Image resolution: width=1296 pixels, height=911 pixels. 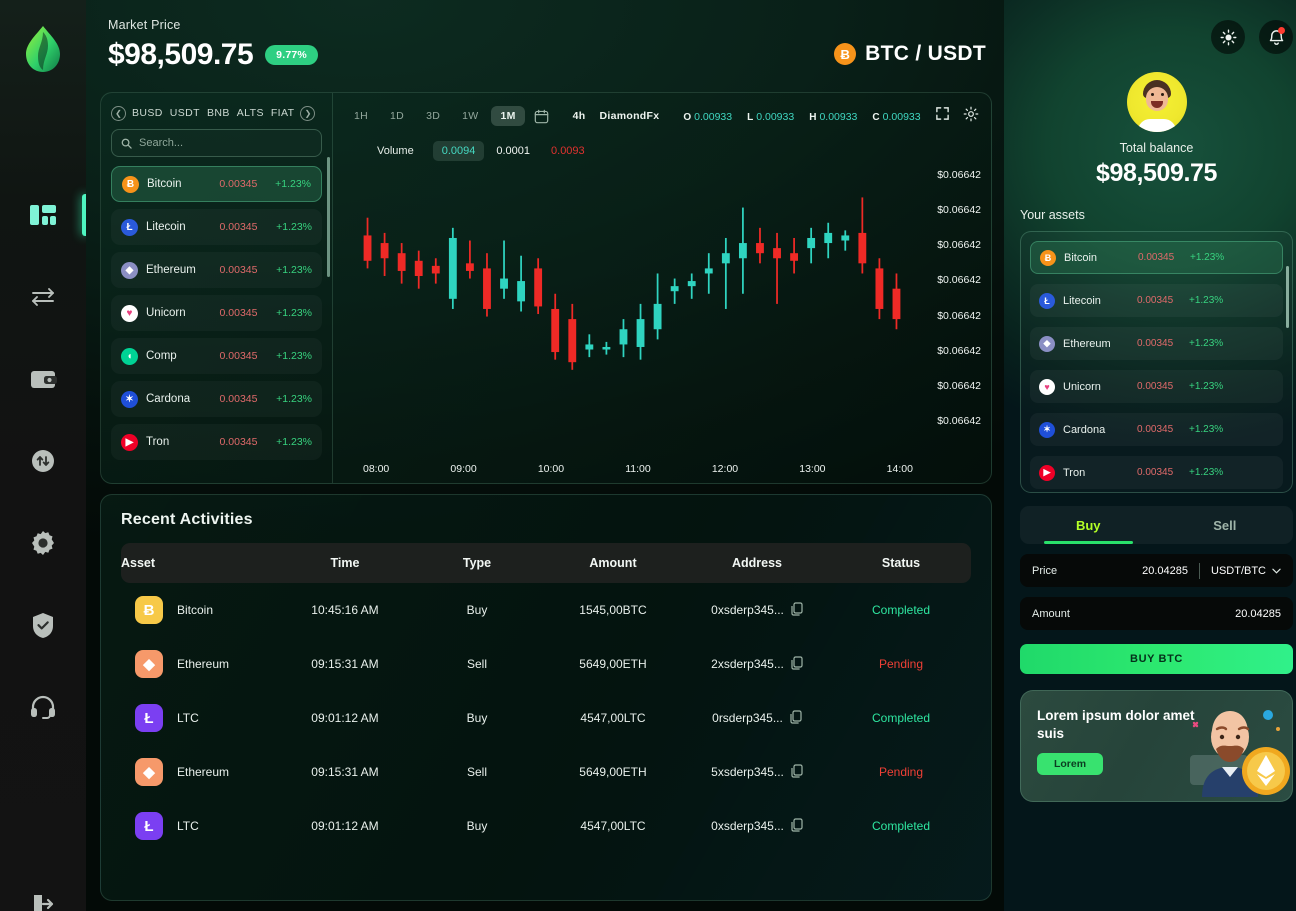 What do you see at coordinates (1287, 297) in the screenshot?
I see `assets-scrollbar` at bounding box center [1287, 297].